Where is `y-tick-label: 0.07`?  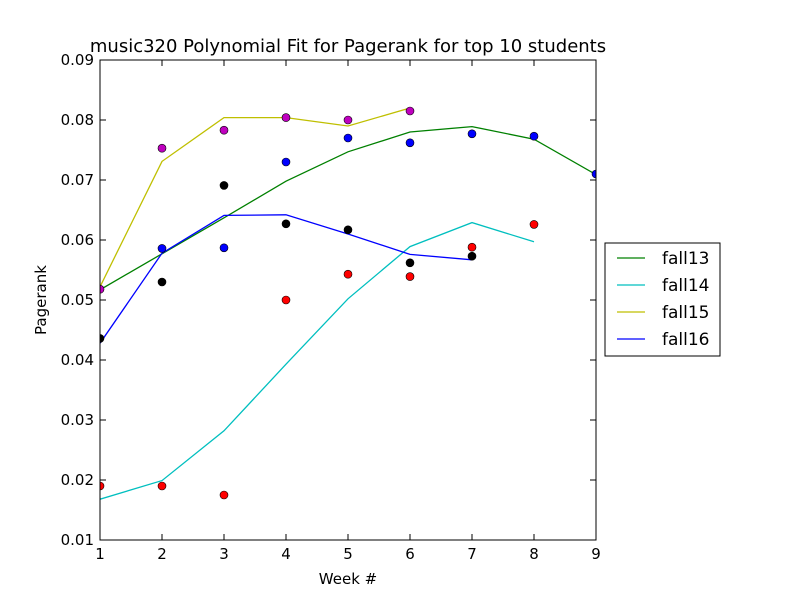 y-tick-label: 0.07 is located at coordinates (77, 180).